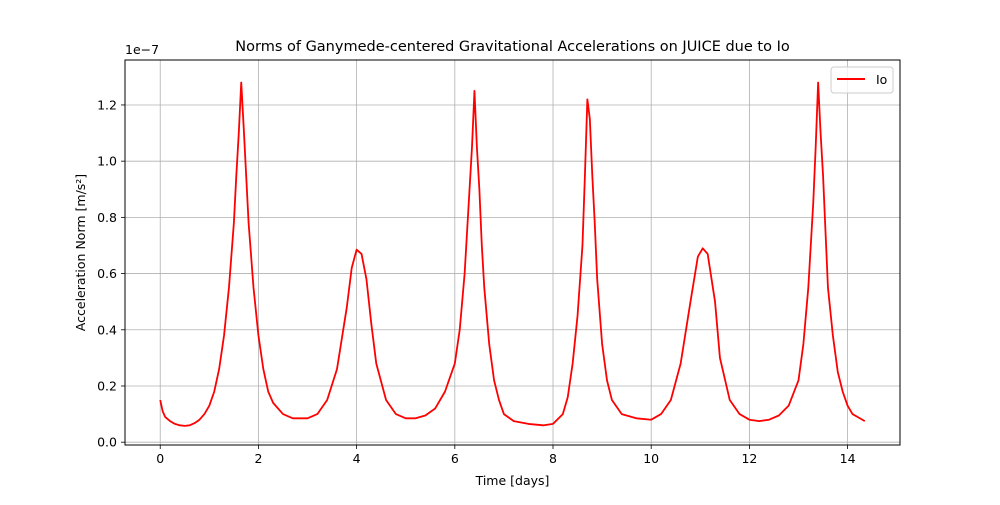  What do you see at coordinates (881, 79) in the screenshot?
I see `legend-label-io: Io` at bounding box center [881, 79].